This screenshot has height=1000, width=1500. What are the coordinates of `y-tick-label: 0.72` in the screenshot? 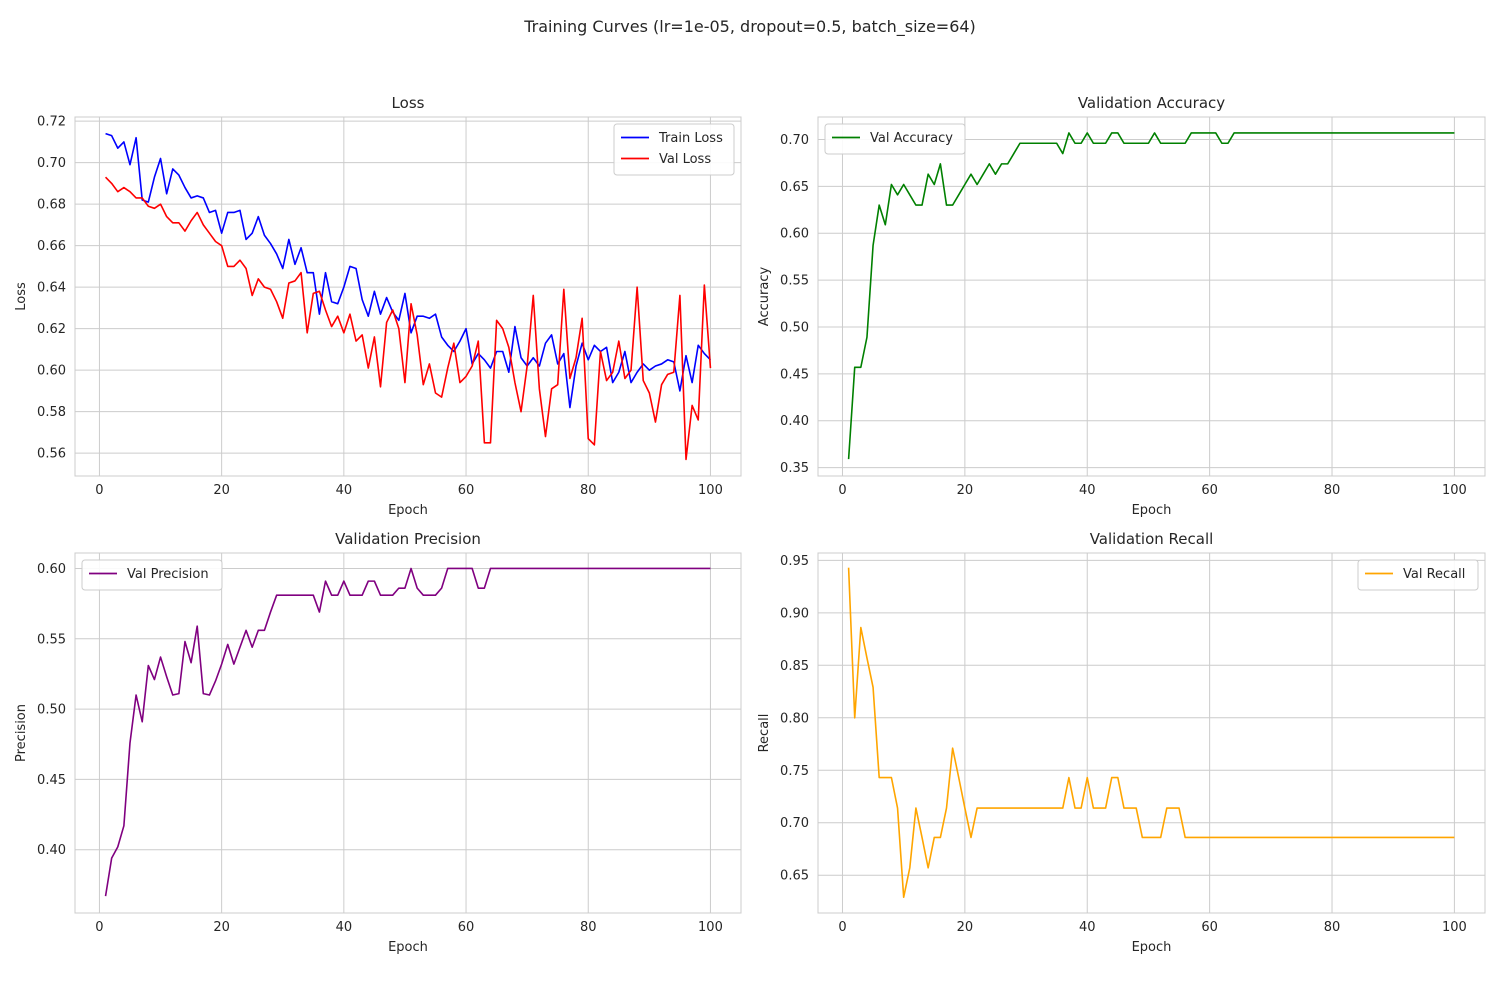 It's located at (51, 122).